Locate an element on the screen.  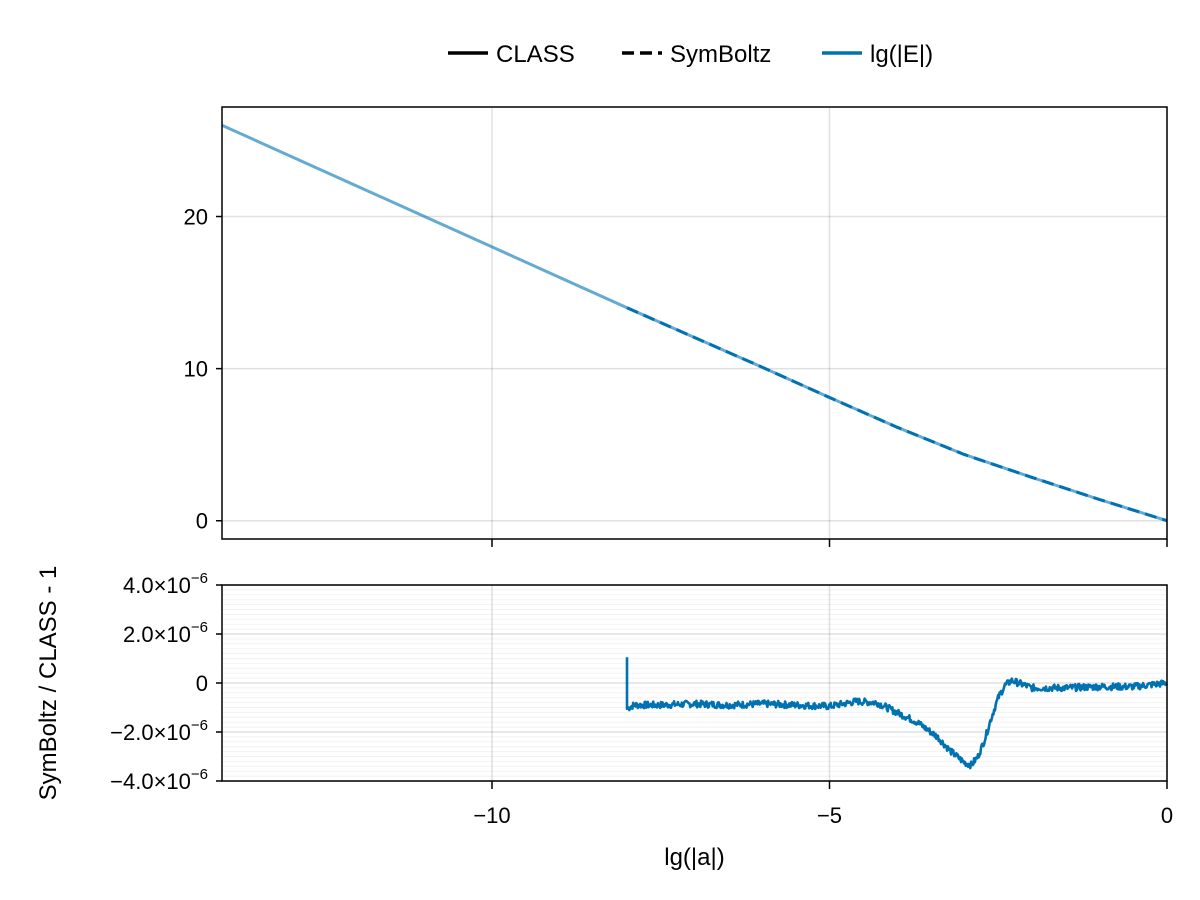
bottom-x-tick-label: 0 is located at coordinates (1167, 815).